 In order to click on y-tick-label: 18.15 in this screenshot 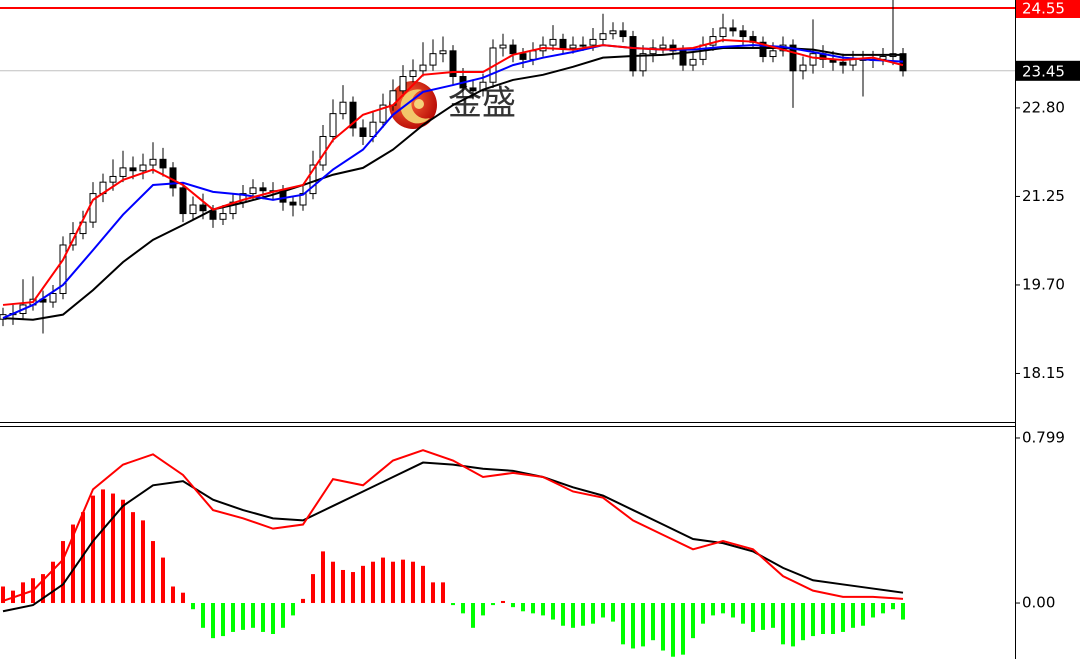, I will do `click(1043, 373)`.